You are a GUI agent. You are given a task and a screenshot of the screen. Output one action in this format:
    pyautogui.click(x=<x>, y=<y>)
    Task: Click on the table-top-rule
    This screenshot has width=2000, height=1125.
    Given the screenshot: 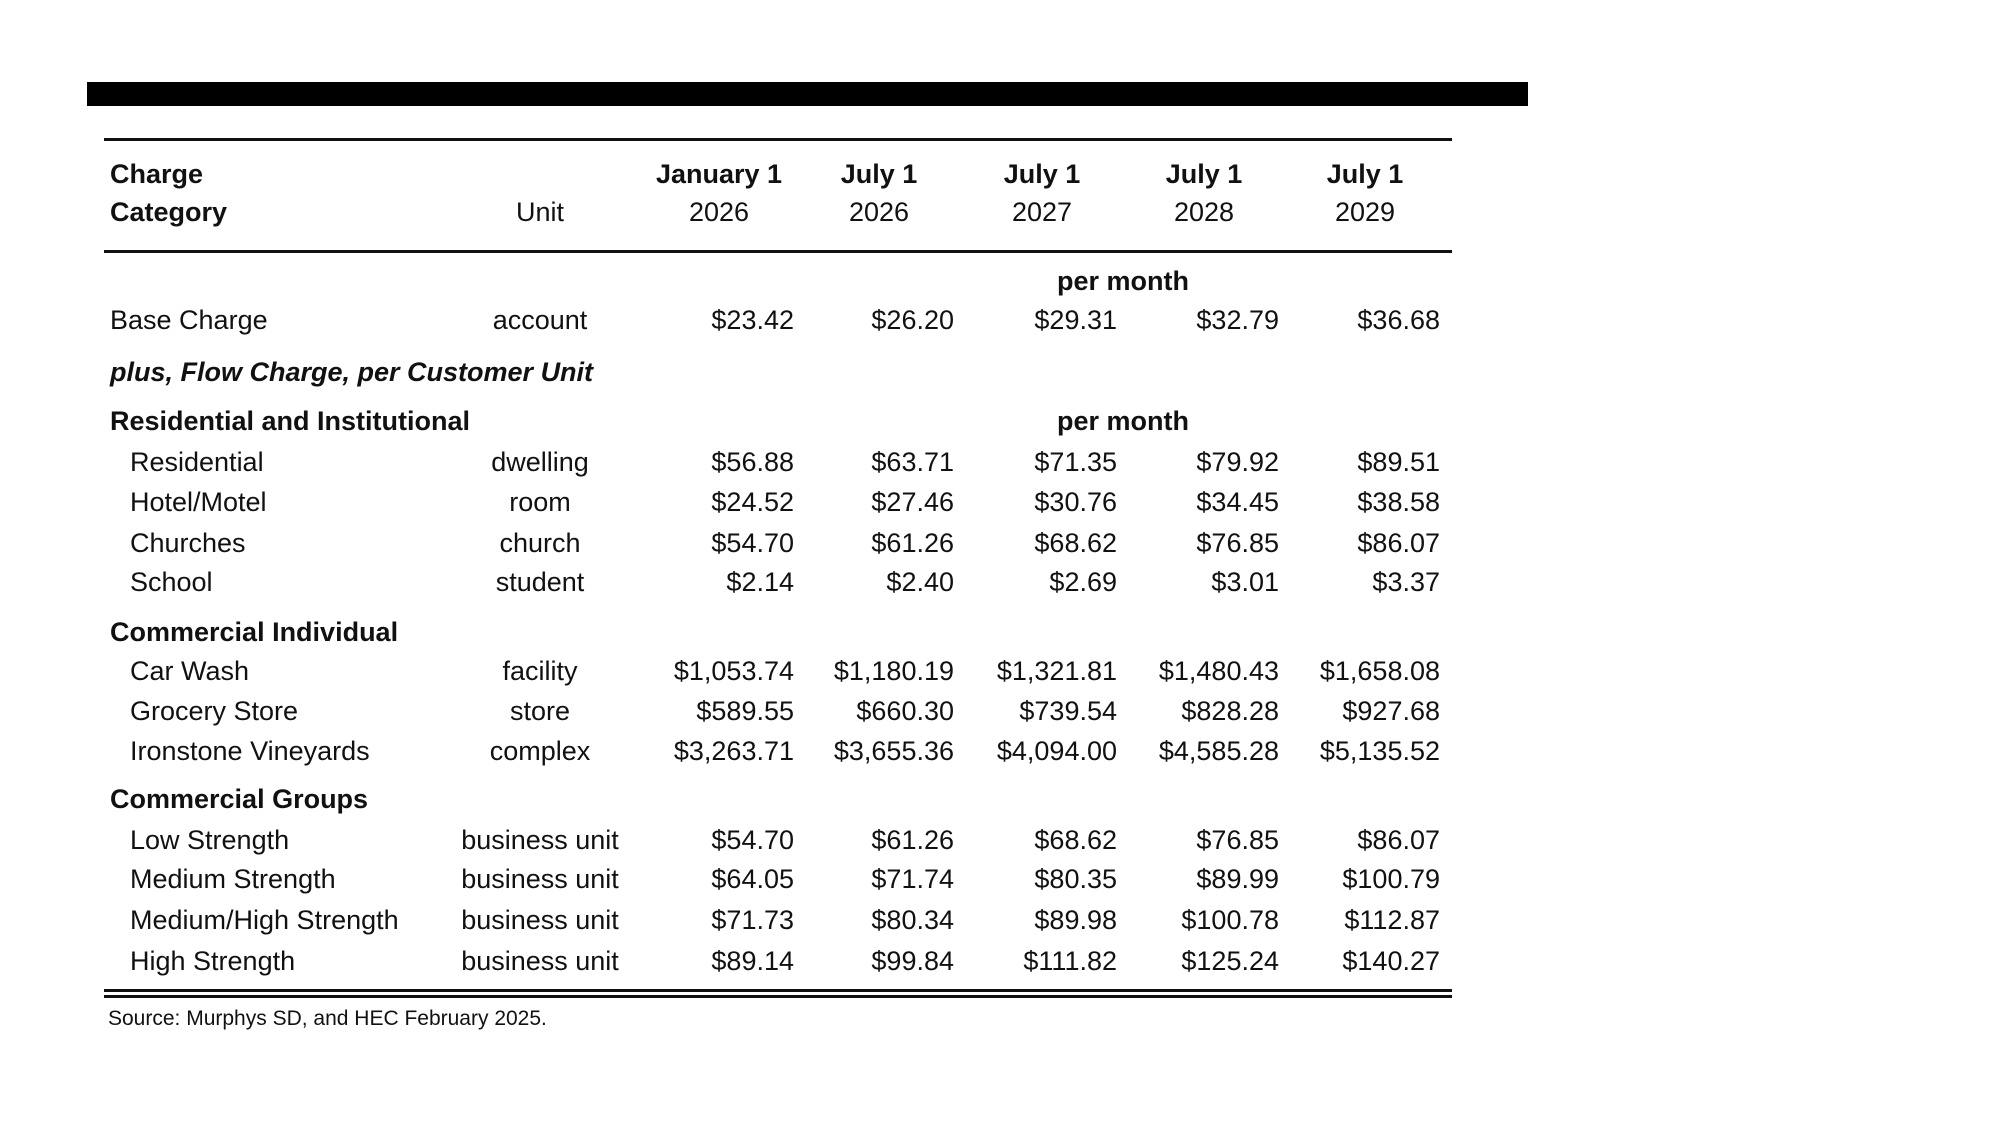 What is the action you would take?
    pyautogui.click(x=778, y=139)
    